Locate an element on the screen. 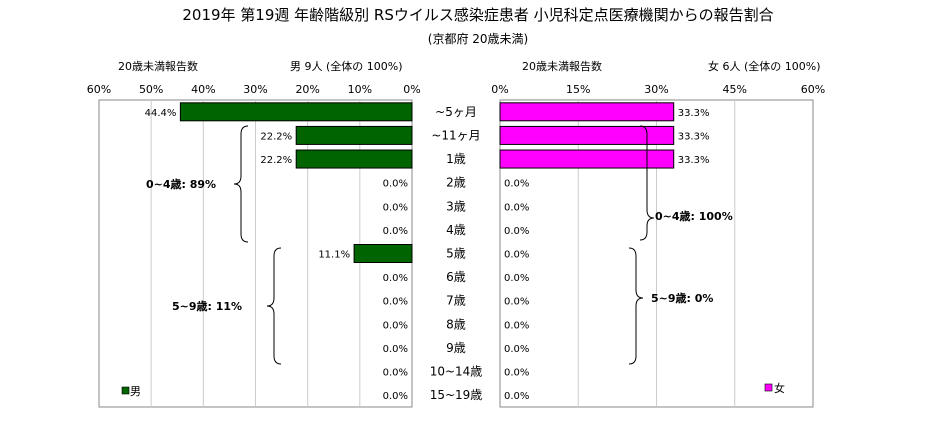 The width and height of the screenshot is (944, 447). chart-subtitle: (京都府 20歳未満) is located at coordinates (478, 38).